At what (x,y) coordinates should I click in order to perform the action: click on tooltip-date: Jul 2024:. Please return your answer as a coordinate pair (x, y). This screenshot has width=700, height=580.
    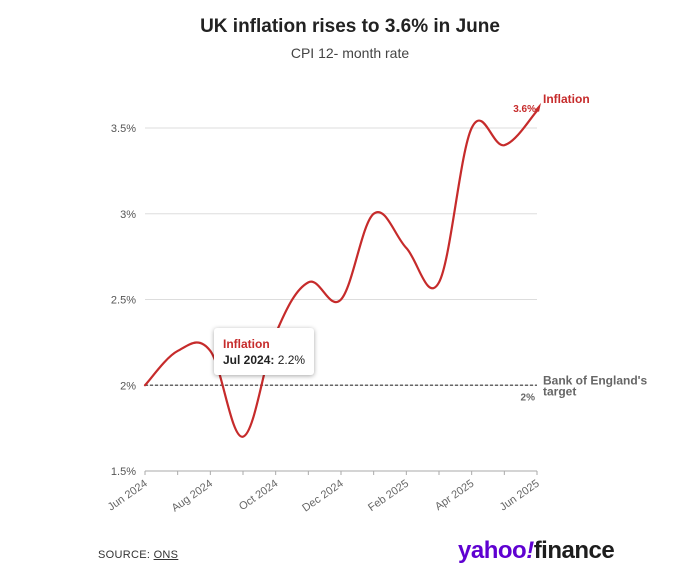
    Looking at the image, I should click on (249, 360).